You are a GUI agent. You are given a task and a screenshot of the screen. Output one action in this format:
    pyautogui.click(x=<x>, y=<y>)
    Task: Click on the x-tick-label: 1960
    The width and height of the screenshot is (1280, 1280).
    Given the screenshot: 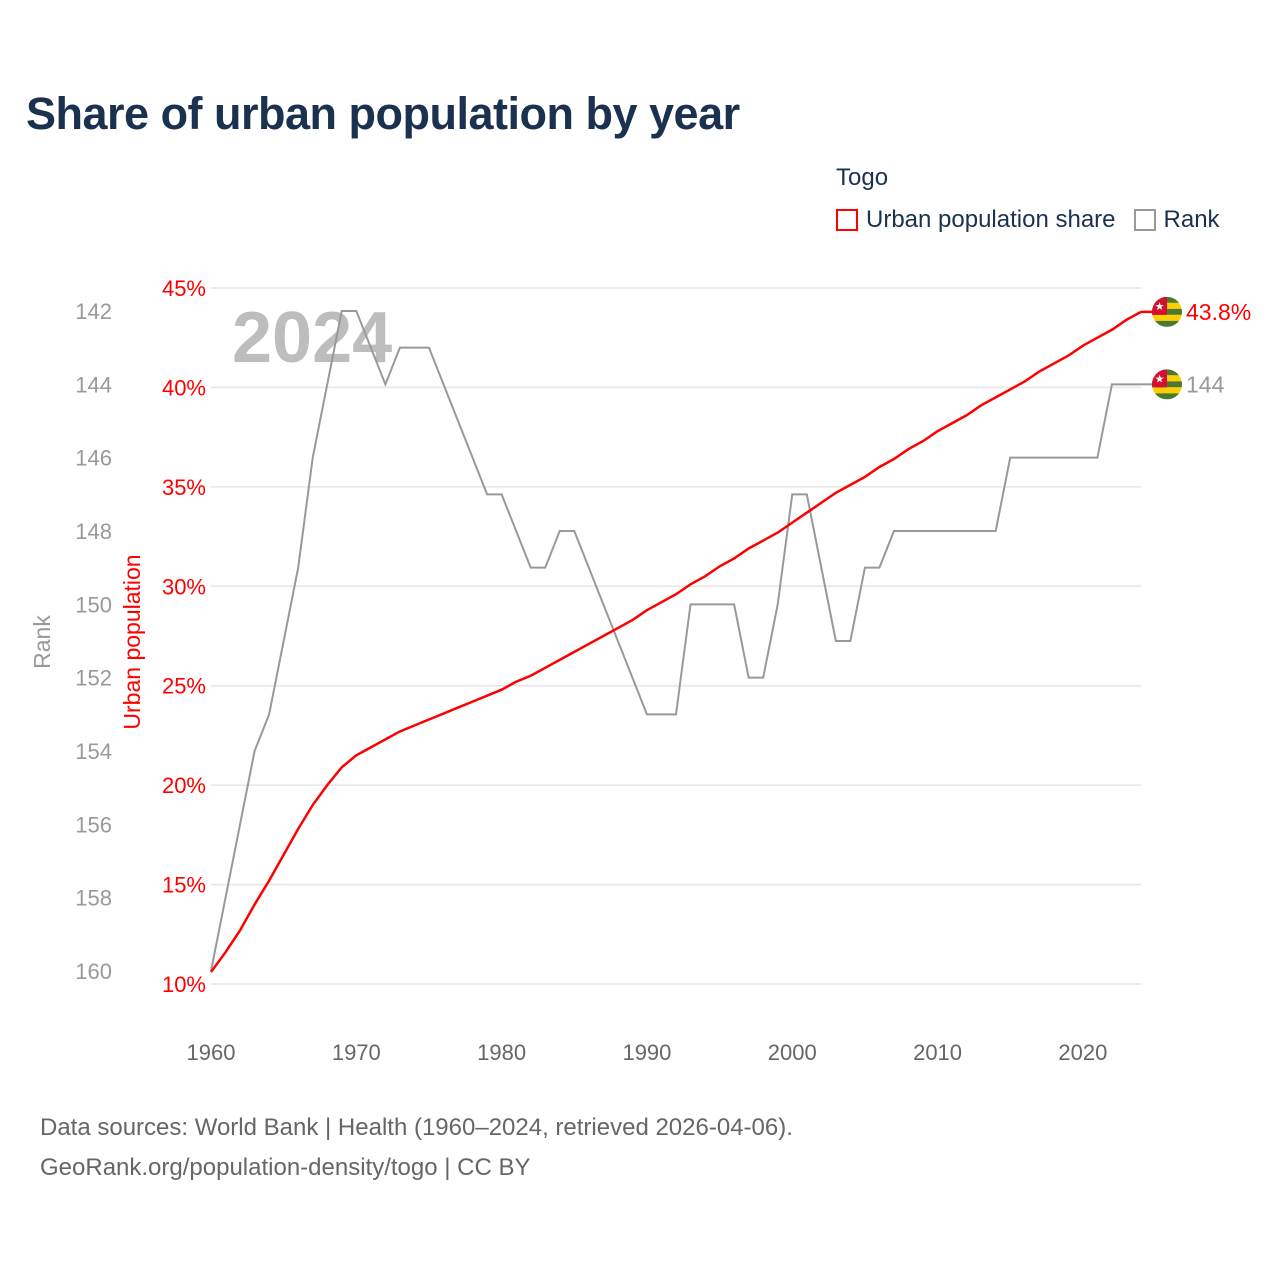 What is the action you would take?
    pyautogui.click(x=211, y=1052)
    